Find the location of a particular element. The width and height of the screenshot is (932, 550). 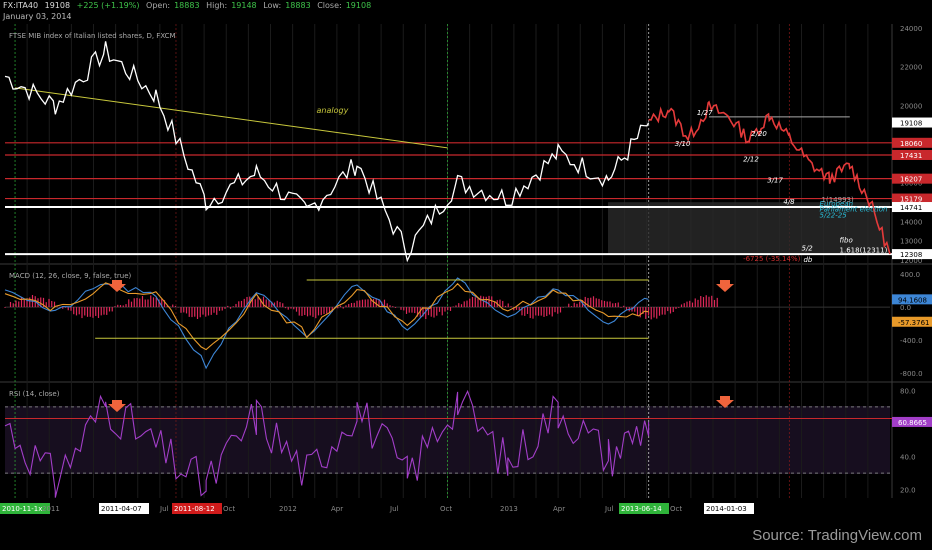

projection-box is located at coordinates (749, 228).